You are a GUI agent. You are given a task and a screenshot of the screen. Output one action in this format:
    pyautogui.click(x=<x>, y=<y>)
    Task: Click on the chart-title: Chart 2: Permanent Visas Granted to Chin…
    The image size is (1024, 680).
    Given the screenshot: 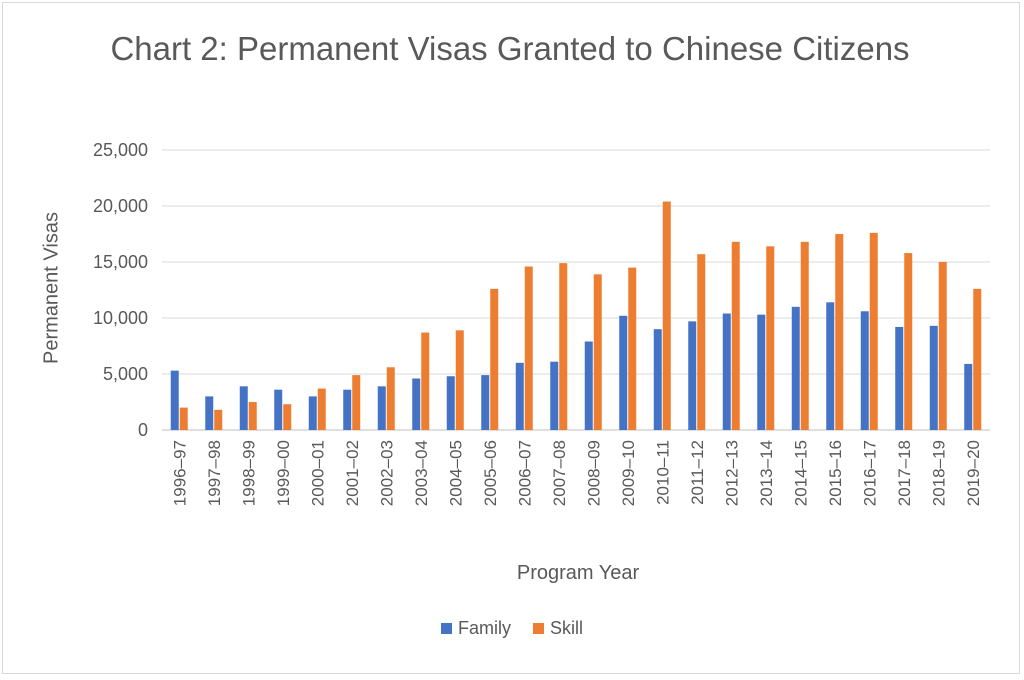 What is the action you would take?
    pyautogui.click(x=510, y=48)
    